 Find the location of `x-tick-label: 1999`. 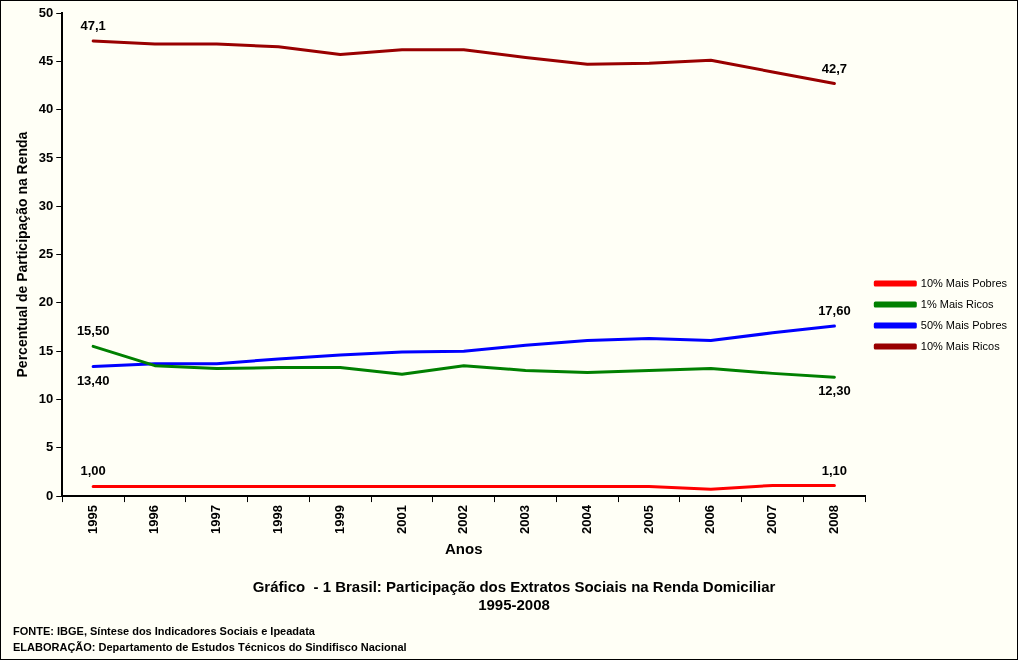

x-tick-label: 1999 is located at coordinates (339, 519).